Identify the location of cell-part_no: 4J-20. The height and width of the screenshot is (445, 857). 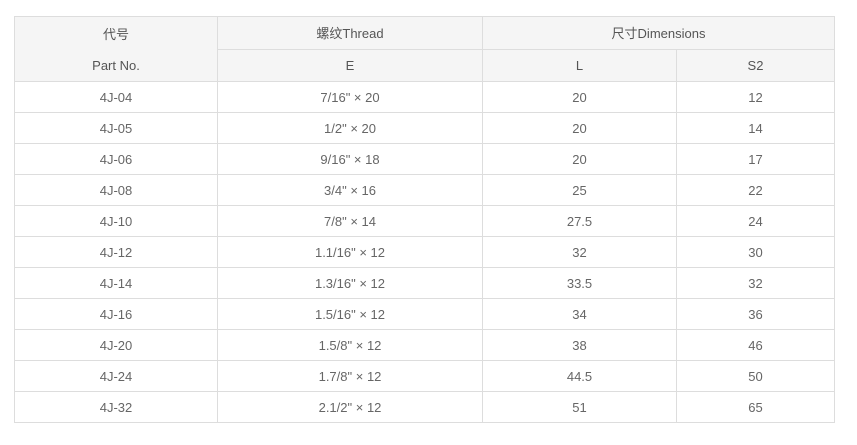
(116, 345).